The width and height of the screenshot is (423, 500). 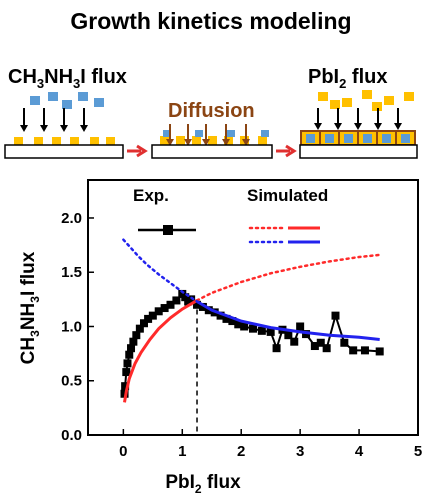 I want to click on legend-sim-label: Simulated, so click(x=287, y=195).